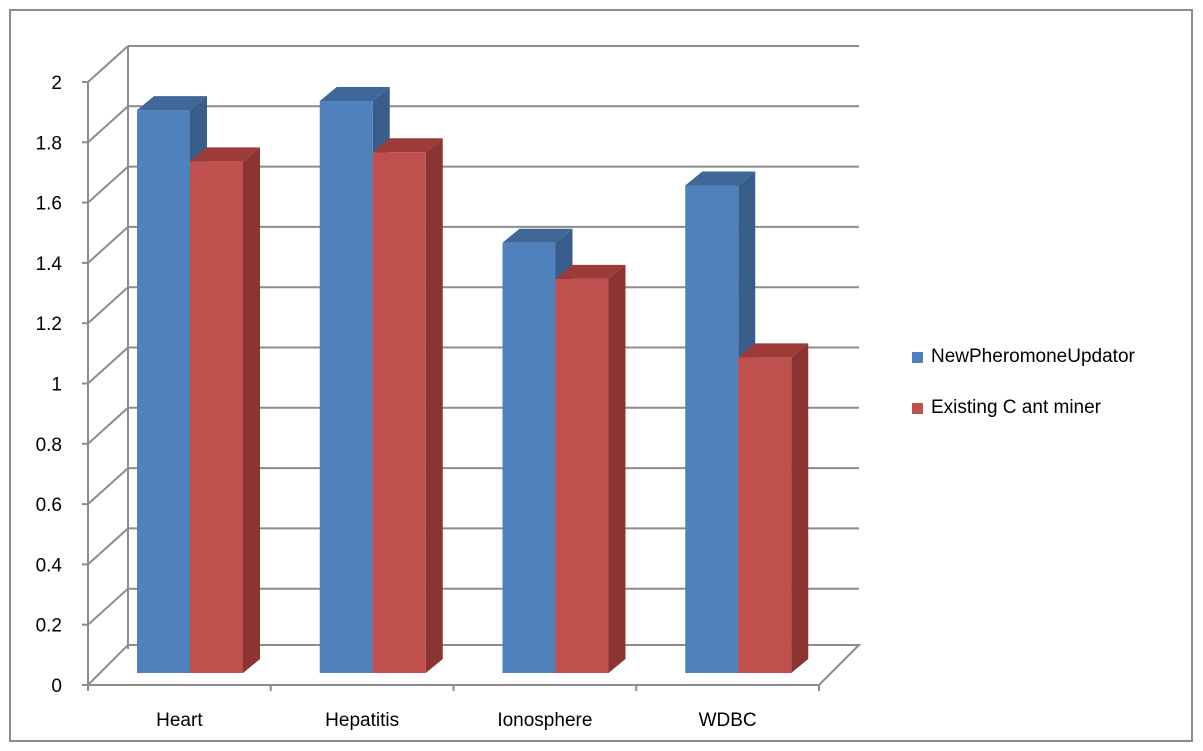 This screenshot has height=751, width=1203. I want to click on y-tick-label: 1.6, so click(49, 204).